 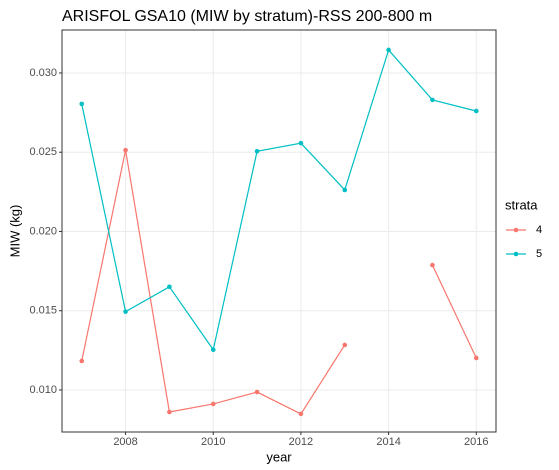 I want to click on x-tick-label: 2014, so click(x=388, y=442).